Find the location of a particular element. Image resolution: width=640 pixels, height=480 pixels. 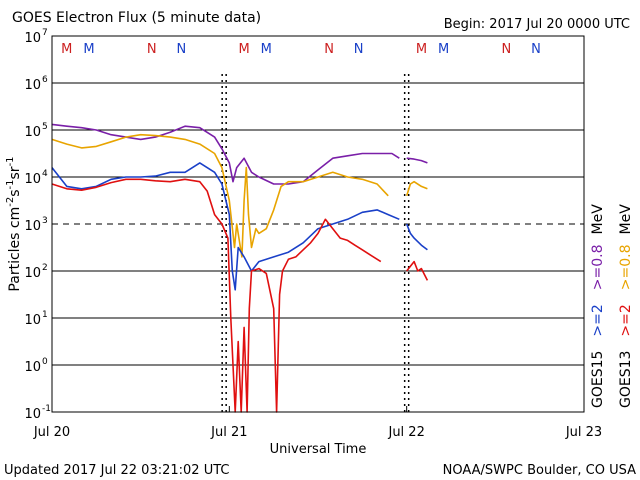

y-tick-exp-5: 4 is located at coordinates (45, 174).